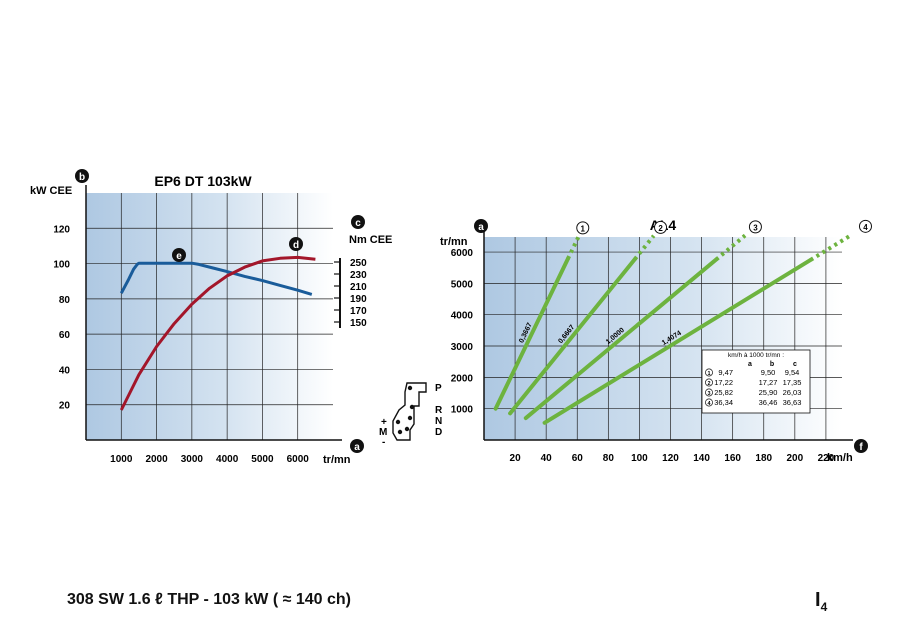 The height and width of the screenshot is (633, 897). I want to click on marker-e-letter: e, so click(179, 256).